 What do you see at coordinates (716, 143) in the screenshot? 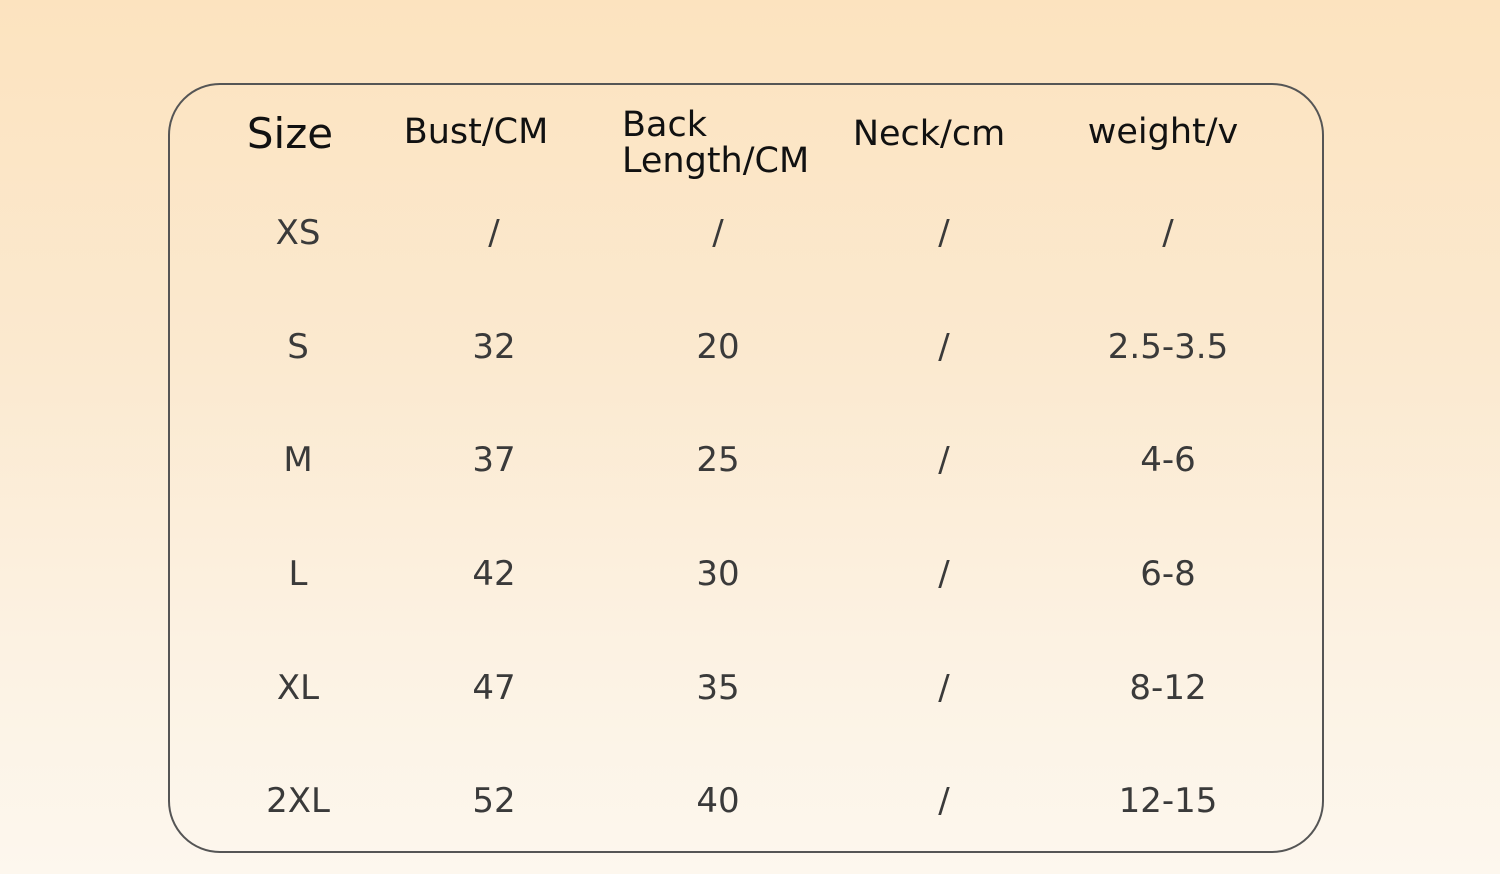
I see `header-back-length: Back Length/CM` at bounding box center [716, 143].